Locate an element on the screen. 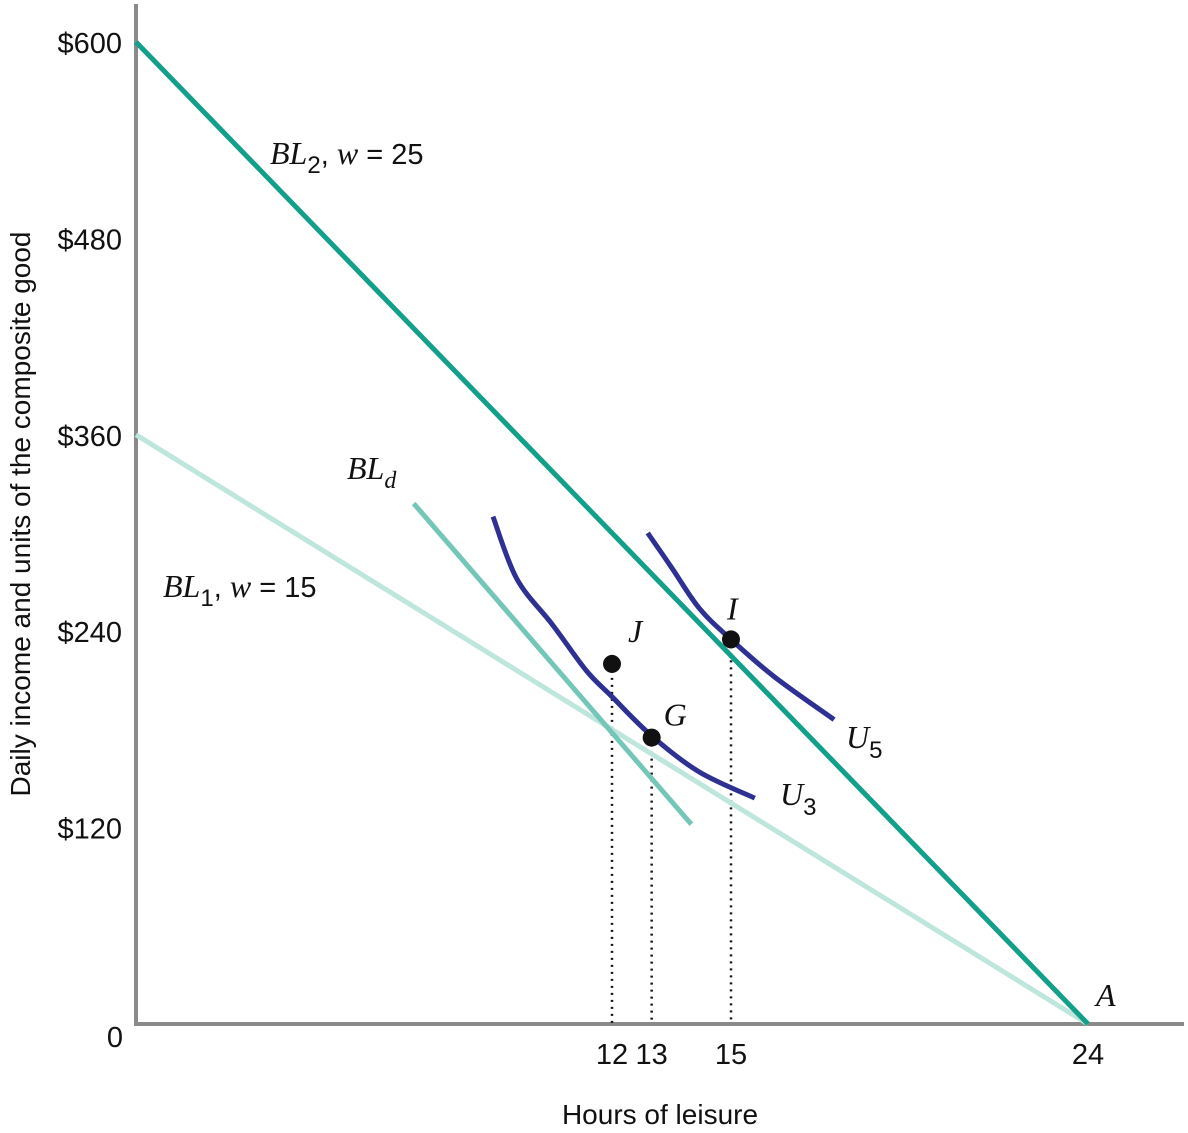 The height and width of the screenshot is (1133, 1188). y-tick-label-360: $360 is located at coordinates (89, 437).